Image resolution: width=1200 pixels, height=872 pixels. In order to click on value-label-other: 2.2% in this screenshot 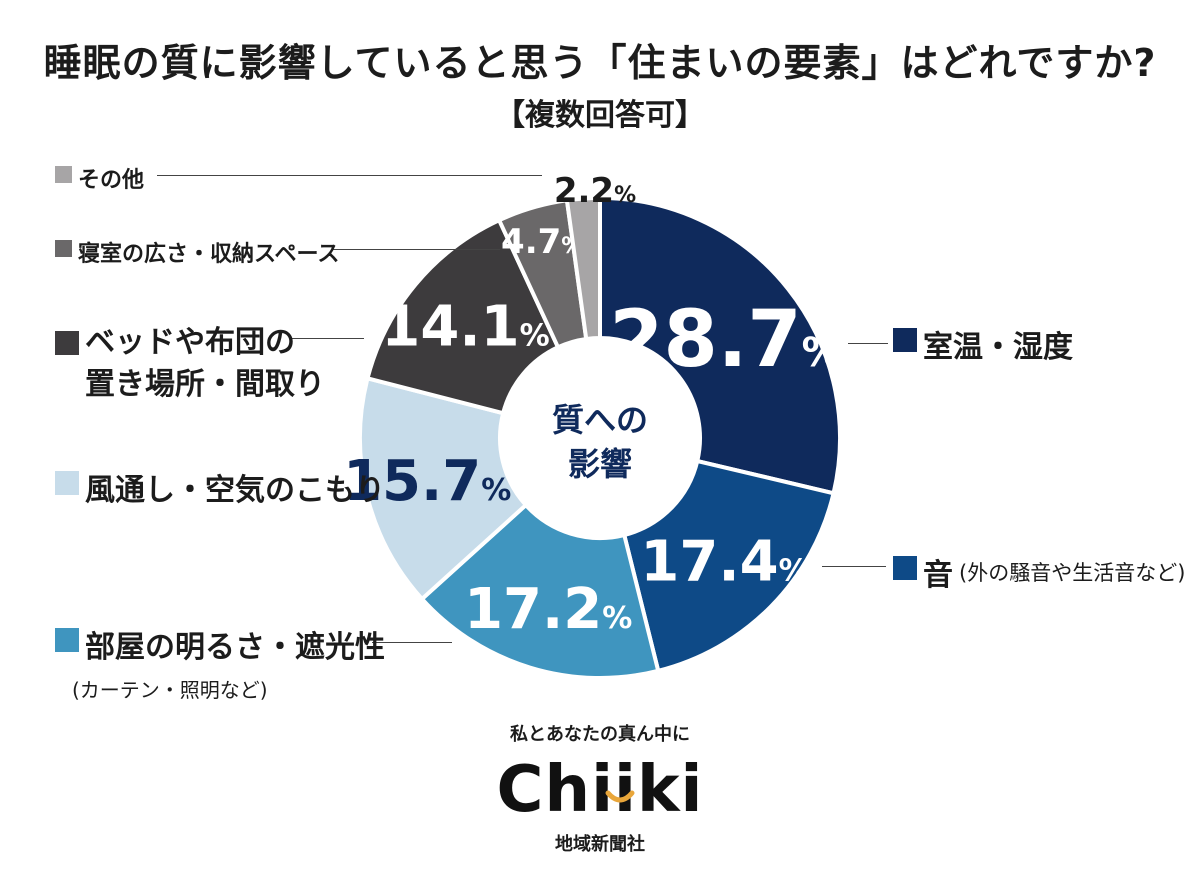, I will do `click(595, 191)`.